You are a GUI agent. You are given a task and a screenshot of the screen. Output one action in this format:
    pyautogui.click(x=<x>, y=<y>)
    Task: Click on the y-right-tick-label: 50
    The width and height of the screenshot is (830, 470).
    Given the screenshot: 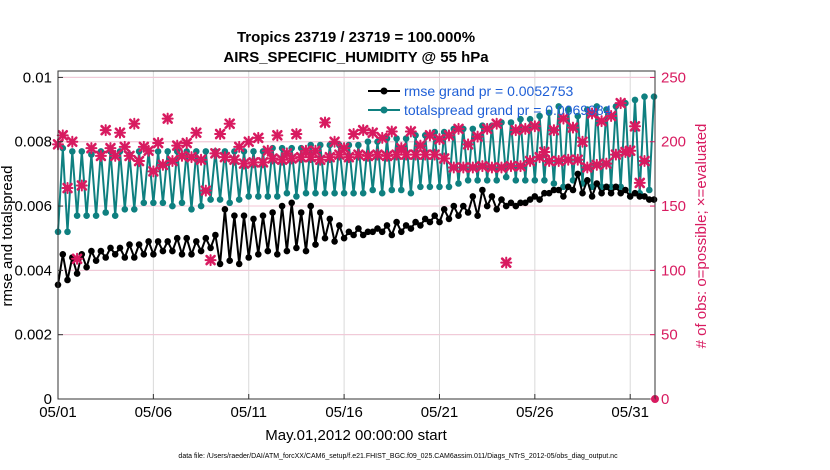 What is the action you would take?
    pyautogui.click(x=669, y=335)
    